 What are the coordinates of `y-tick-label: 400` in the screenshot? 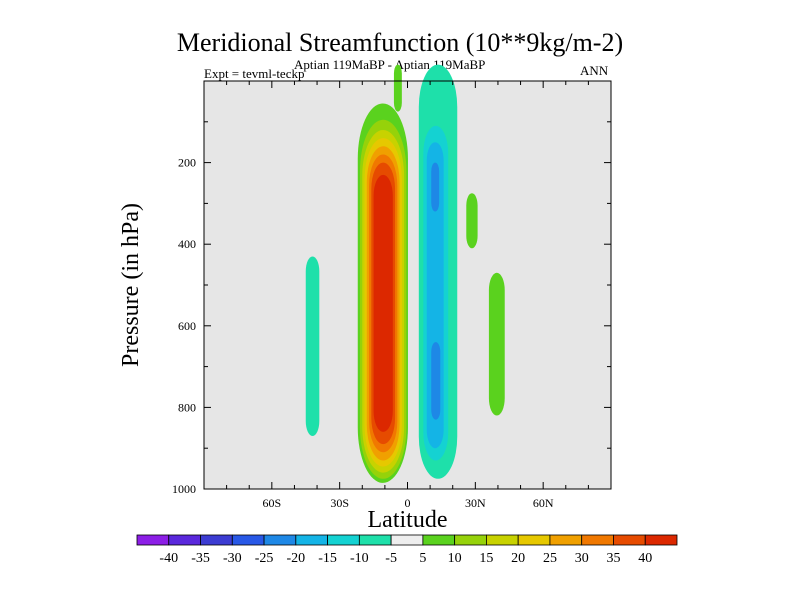 It's located at (187, 244).